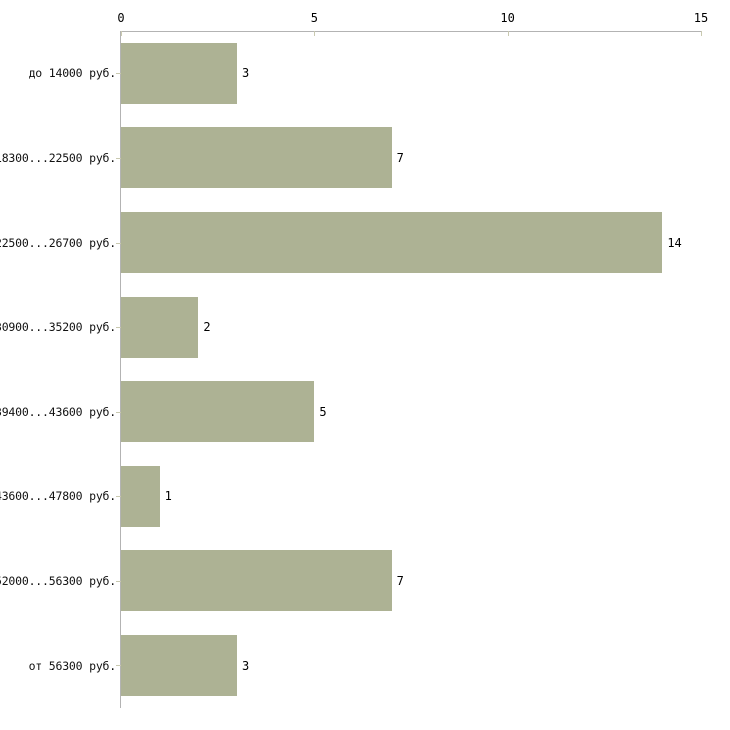 This screenshot has width=730, height=730. Describe the element at coordinates (58, 242) in the screenshot. I see `category-label: 22500...26700 руб.` at that location.